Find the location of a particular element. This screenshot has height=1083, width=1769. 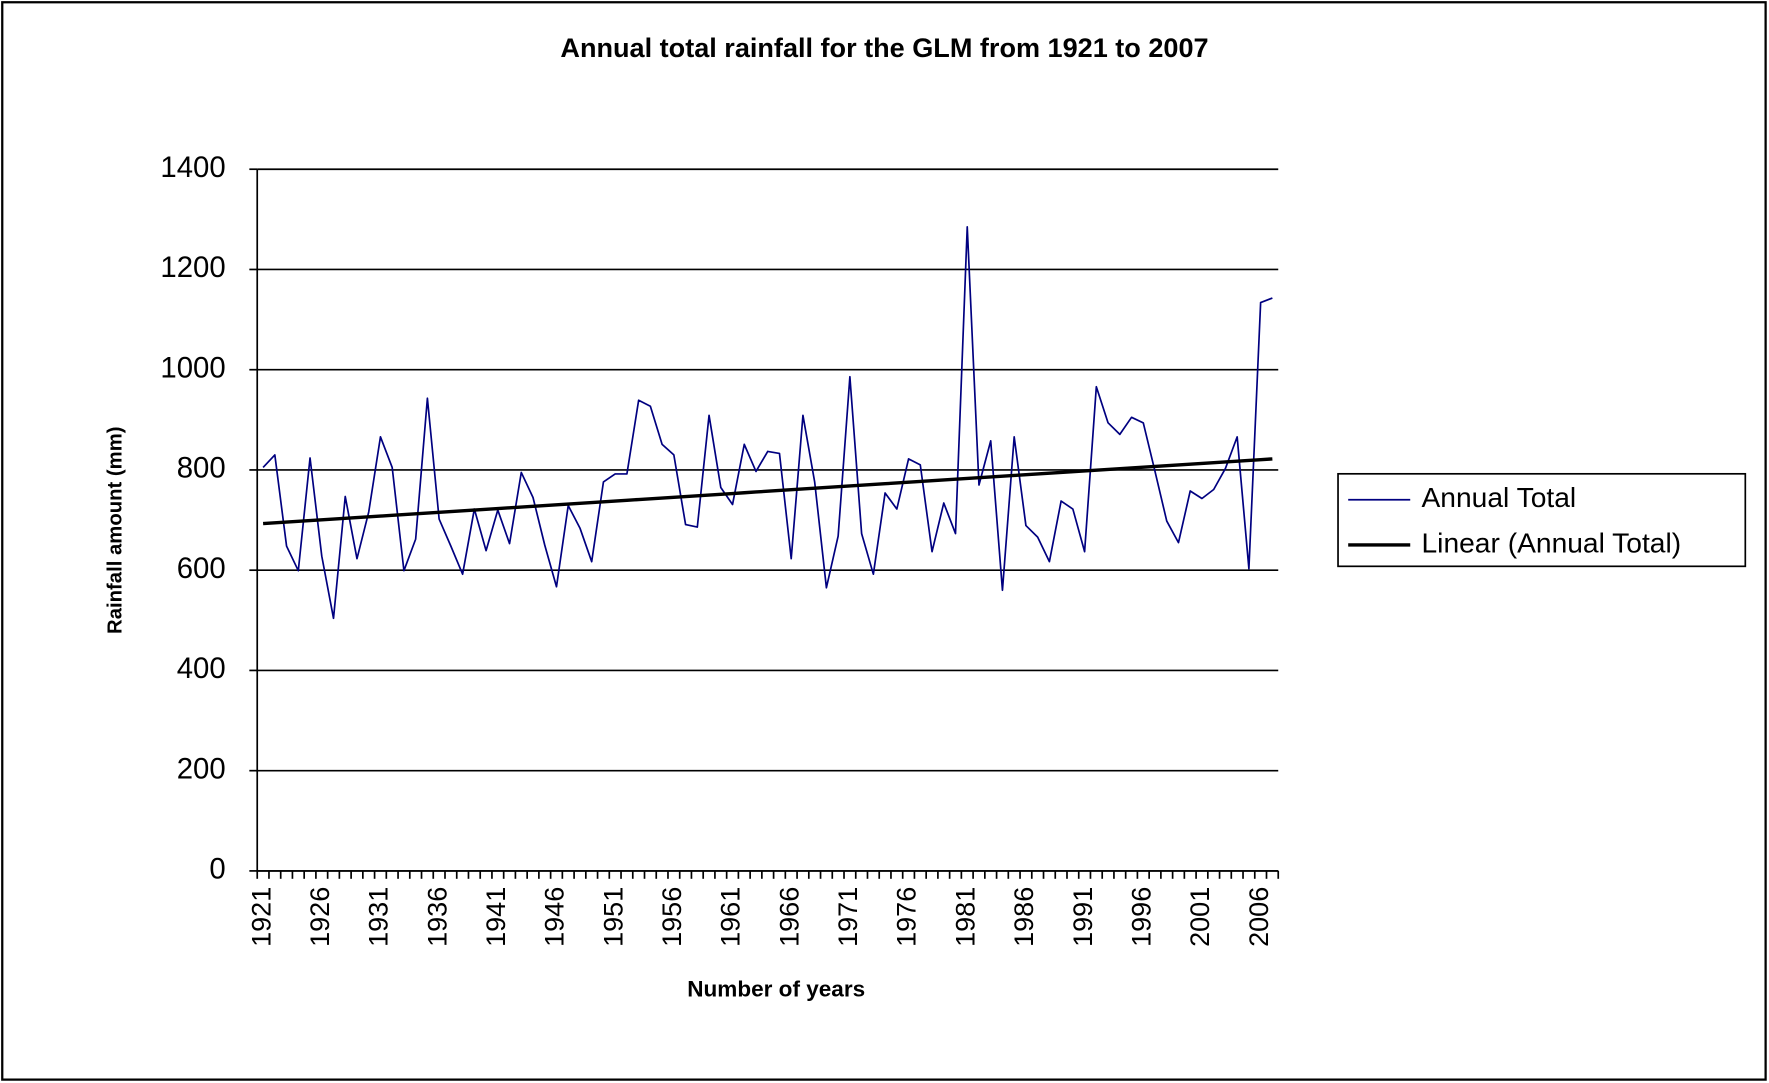

x-tick-label: 1996 is located at coordinates (1140, 917).